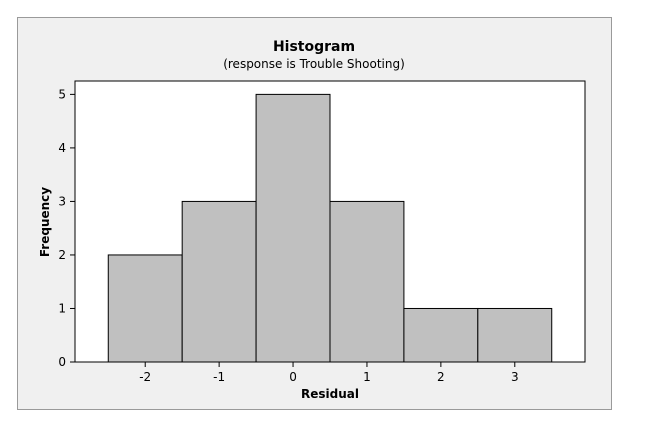  Describe the element at coordinates (62, 255) in the screenshot. I see `y-tick-label: 2` at that location.